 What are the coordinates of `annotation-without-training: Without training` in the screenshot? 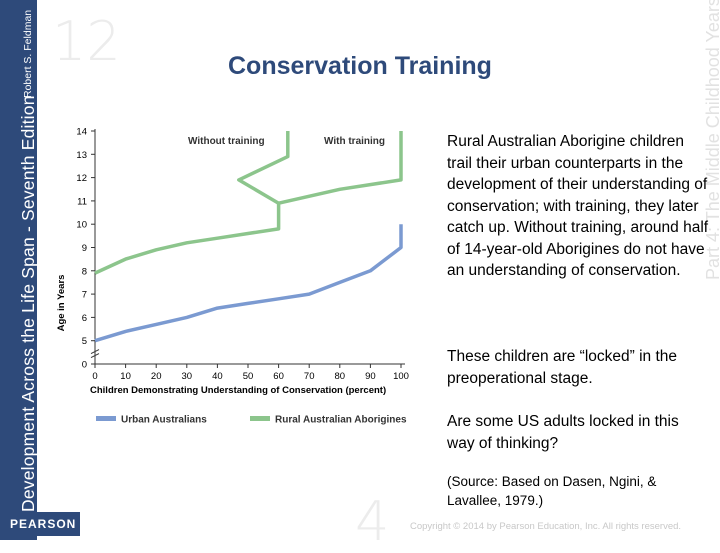 It's located at (226, 141).